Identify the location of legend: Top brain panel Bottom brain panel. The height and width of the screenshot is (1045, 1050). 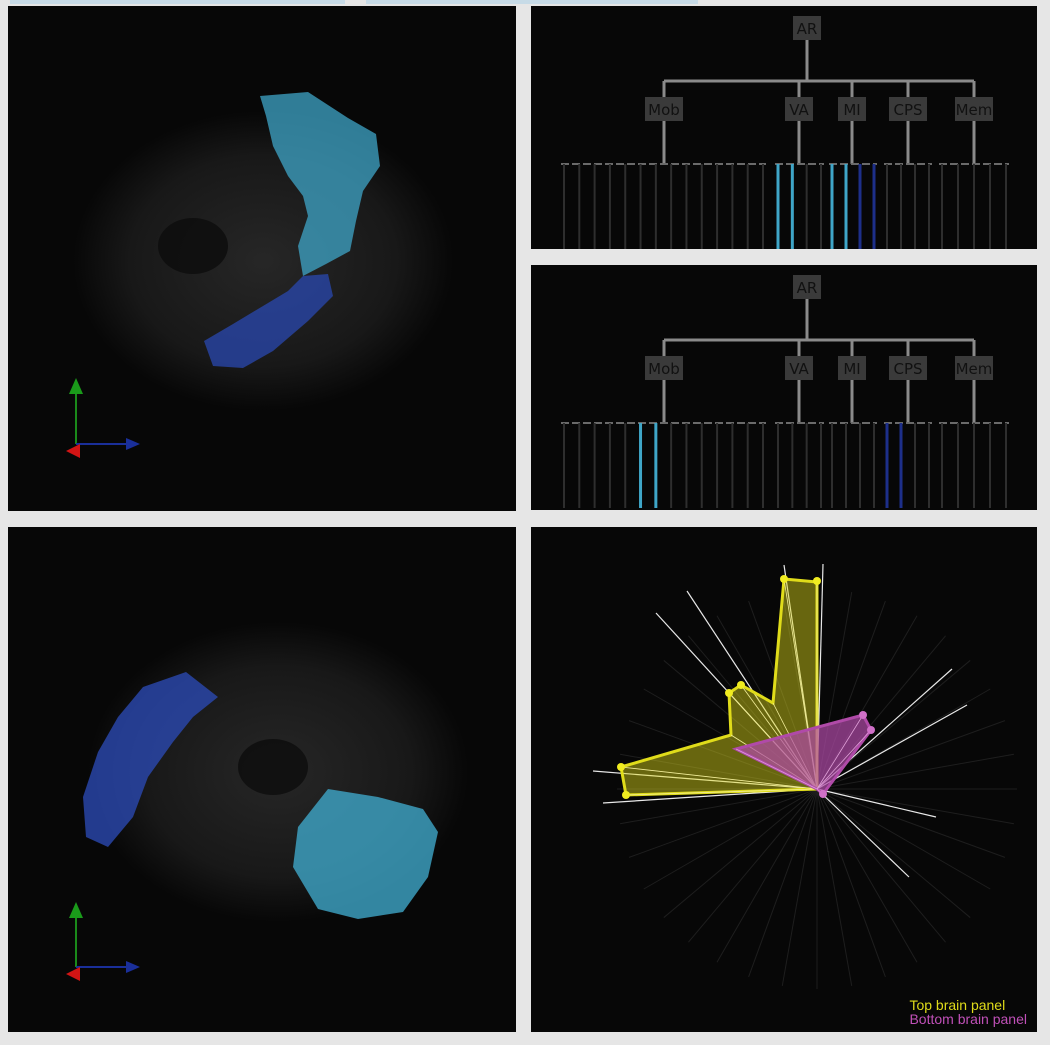
(968, 1012).